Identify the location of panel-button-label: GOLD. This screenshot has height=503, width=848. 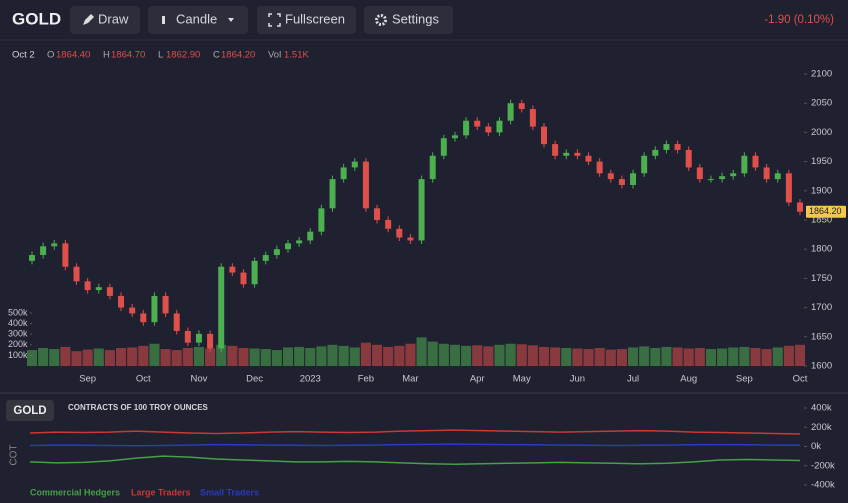
(29, 411).